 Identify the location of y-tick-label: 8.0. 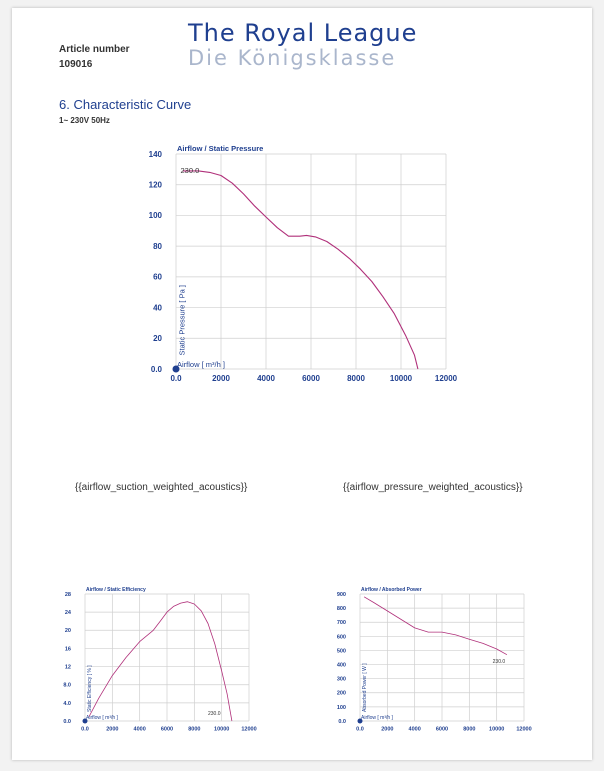
(67, 686).